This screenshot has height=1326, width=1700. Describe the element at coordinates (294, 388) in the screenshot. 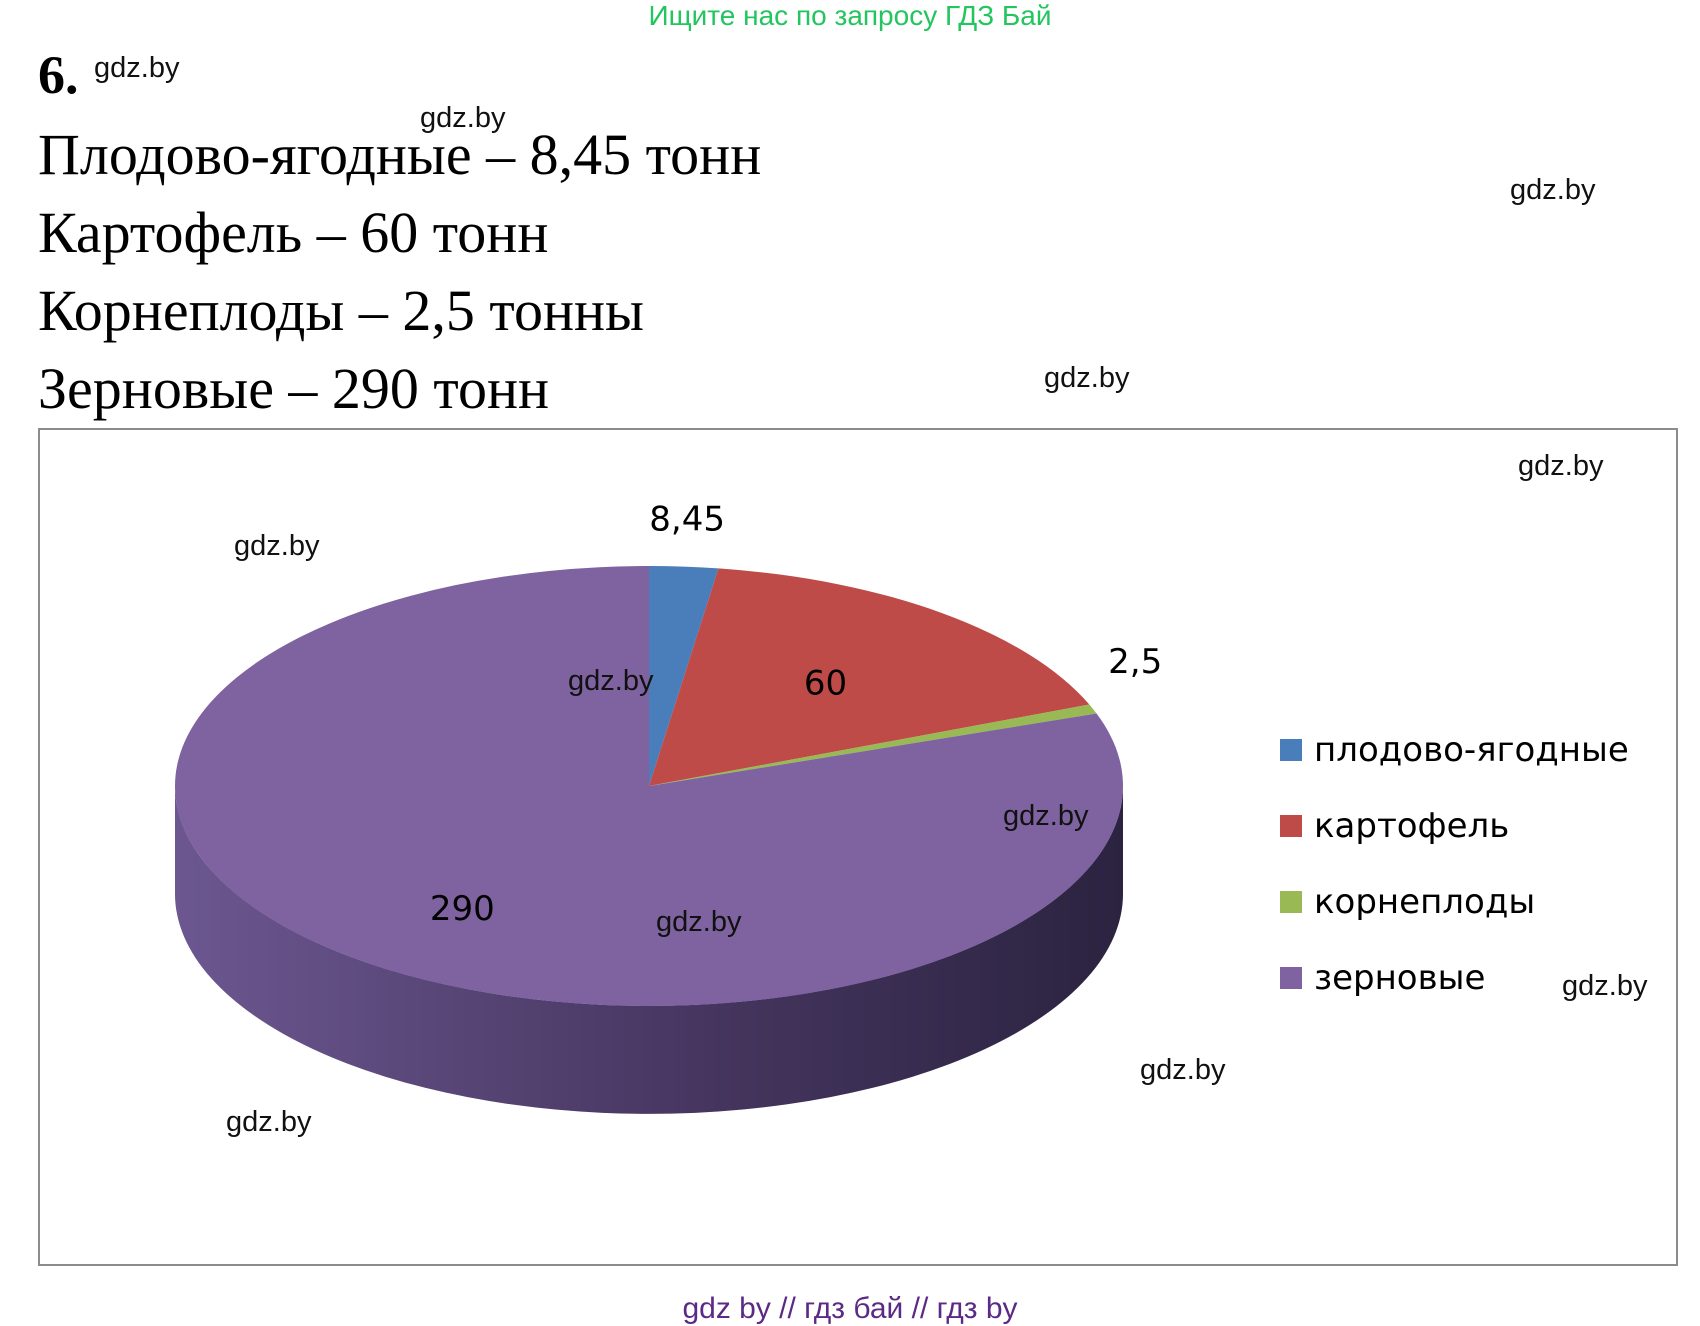

I see `fact-line-grain: Зерновые – 290 тонн` at that location.